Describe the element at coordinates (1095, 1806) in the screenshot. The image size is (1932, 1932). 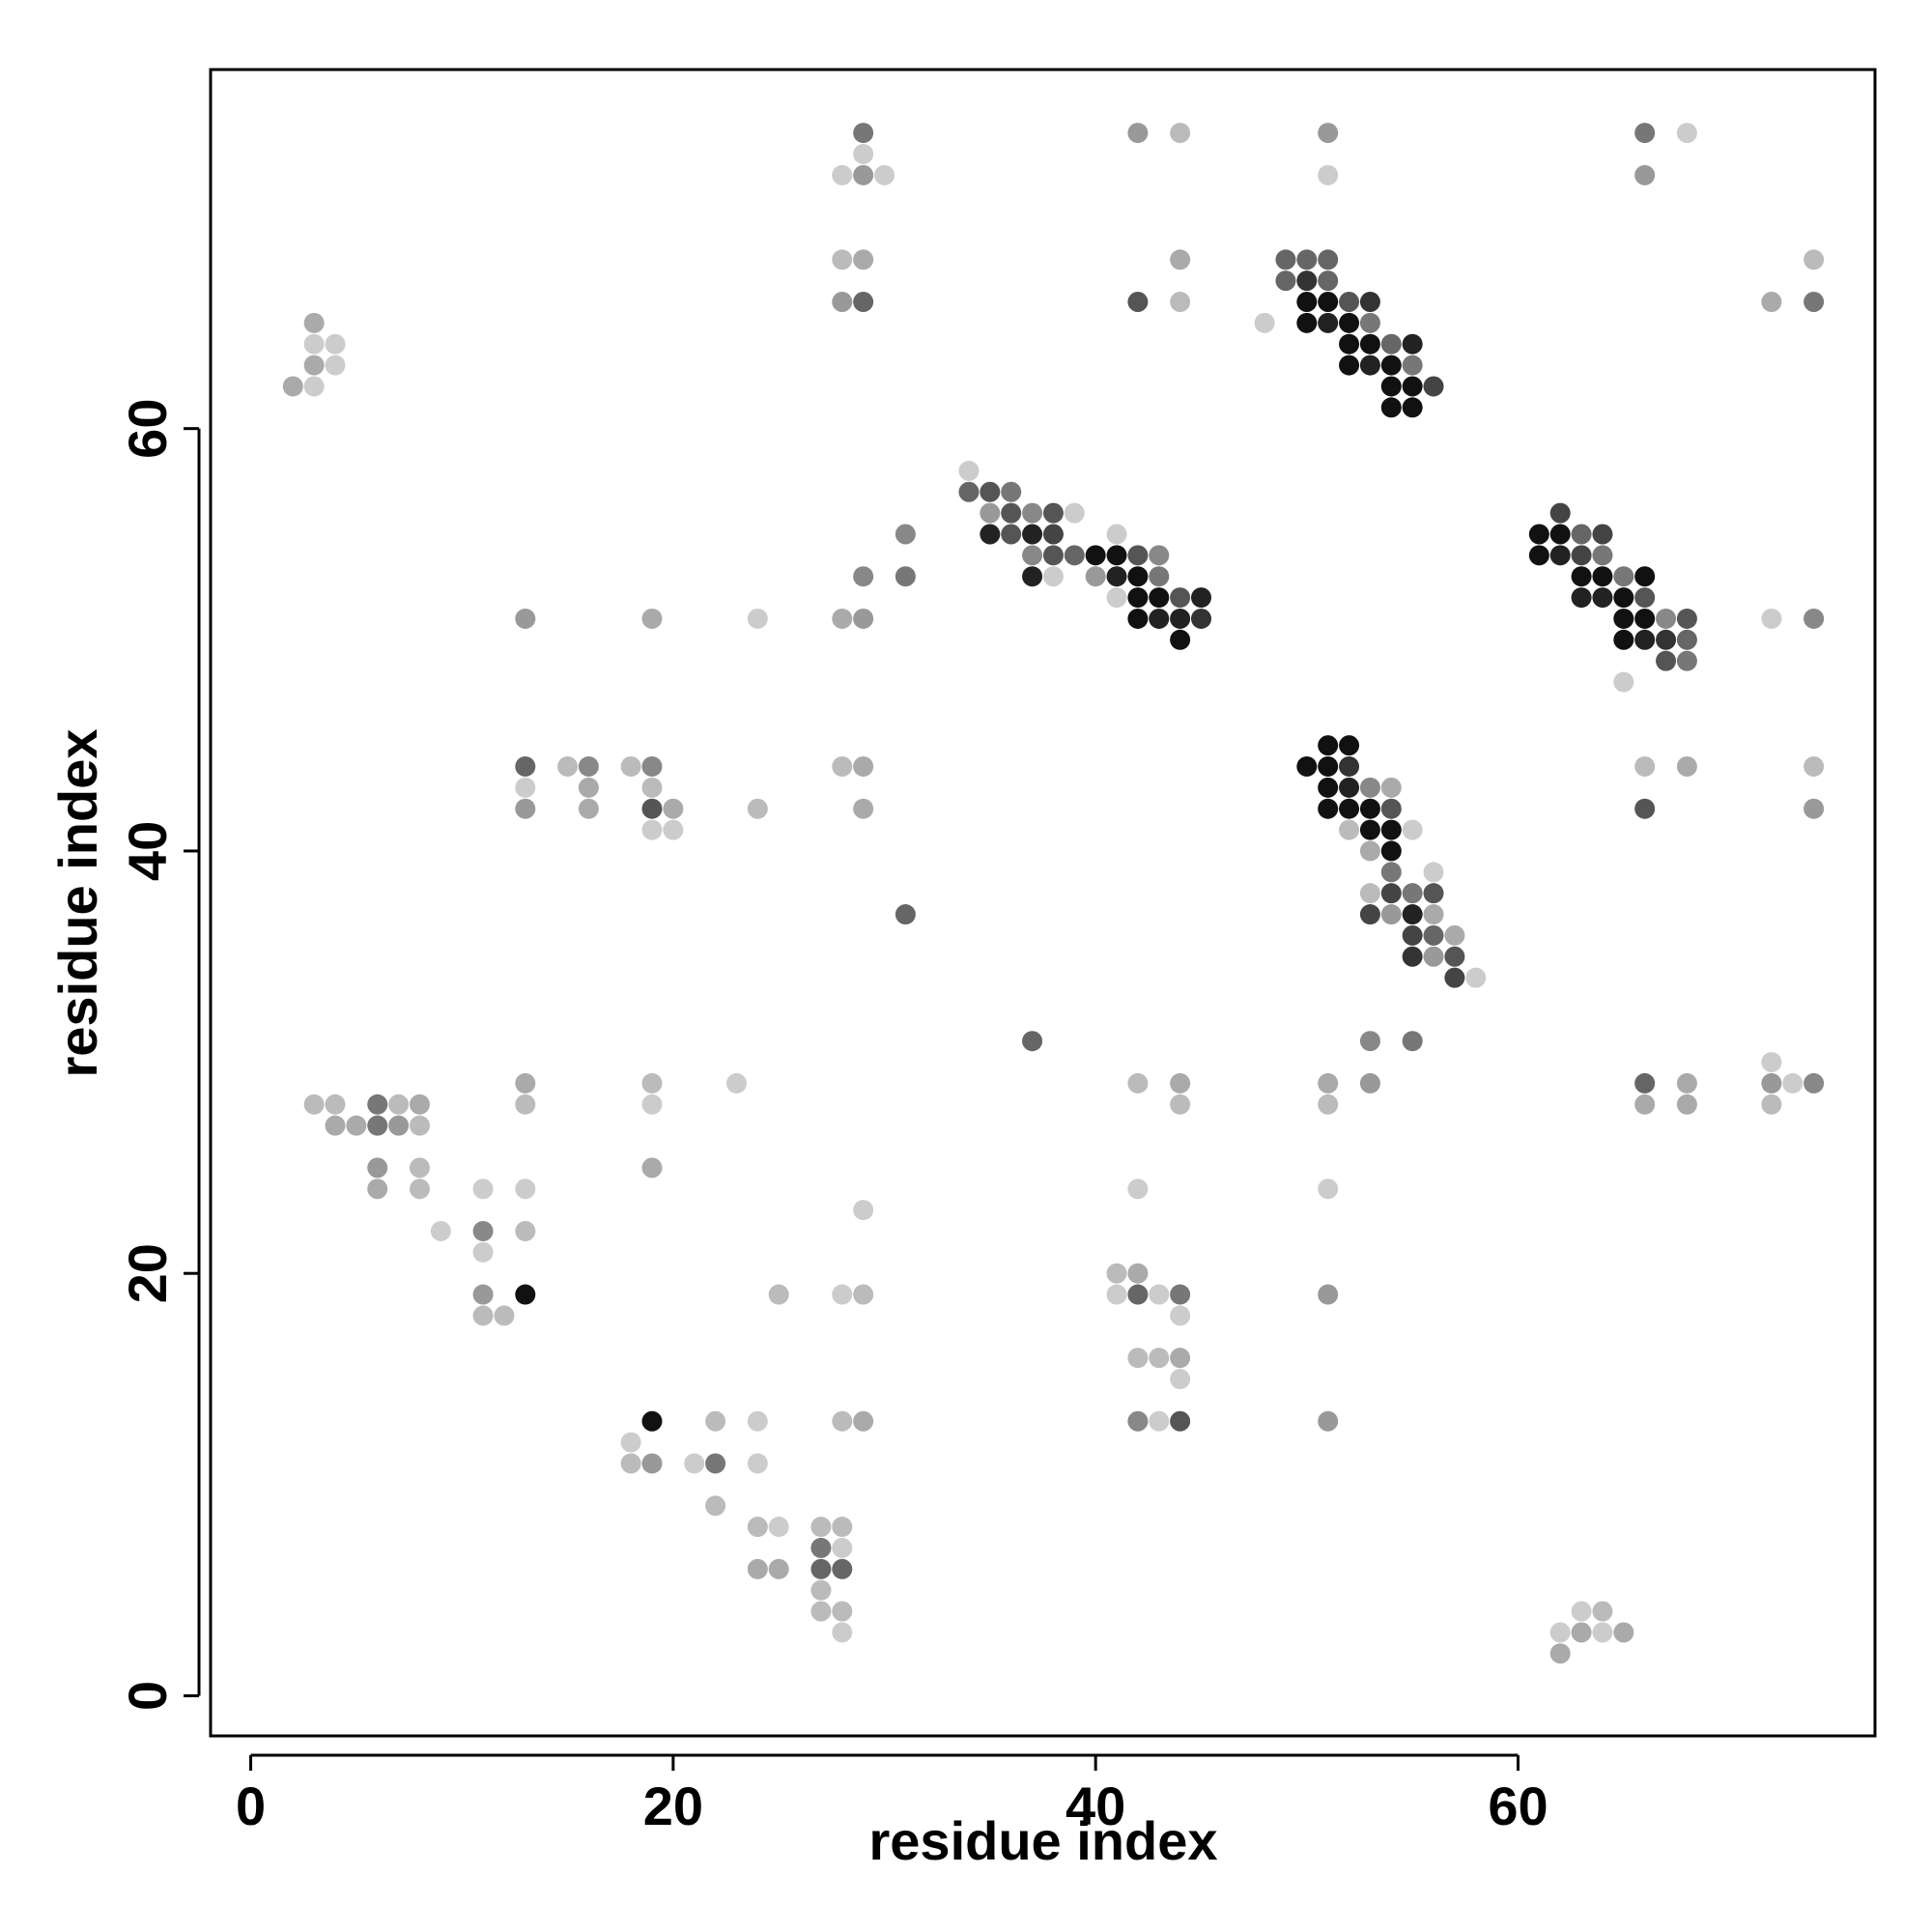
I see `x-tick-label: 40` at that location.